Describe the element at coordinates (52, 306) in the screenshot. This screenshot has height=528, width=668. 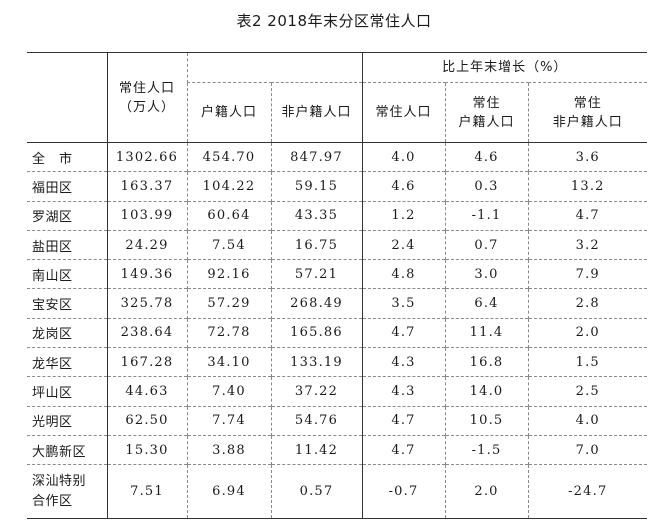
I see `district-cell: 宝安区` at that location.